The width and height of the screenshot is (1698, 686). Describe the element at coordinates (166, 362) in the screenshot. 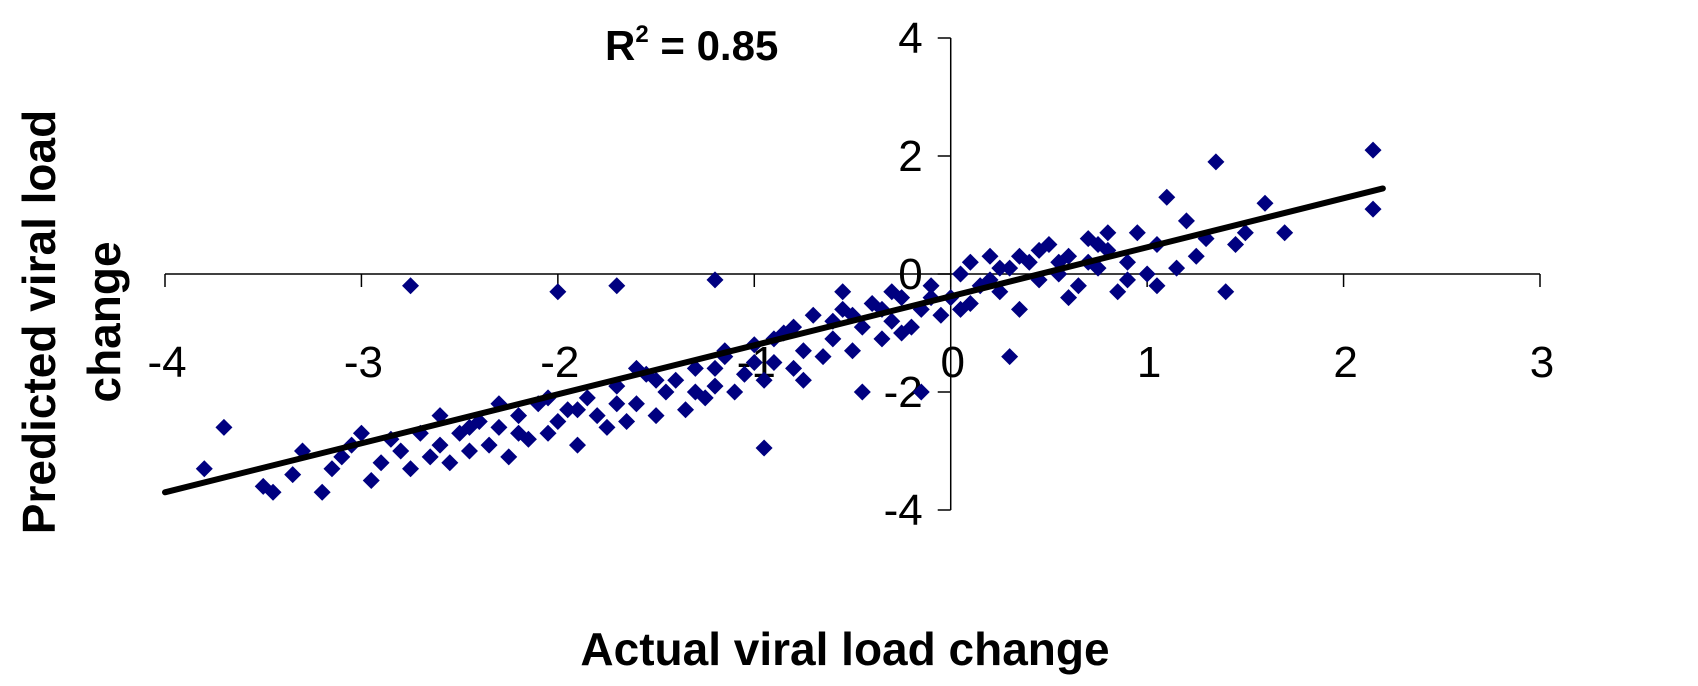

I see `x-tick-label: -4` at that location.